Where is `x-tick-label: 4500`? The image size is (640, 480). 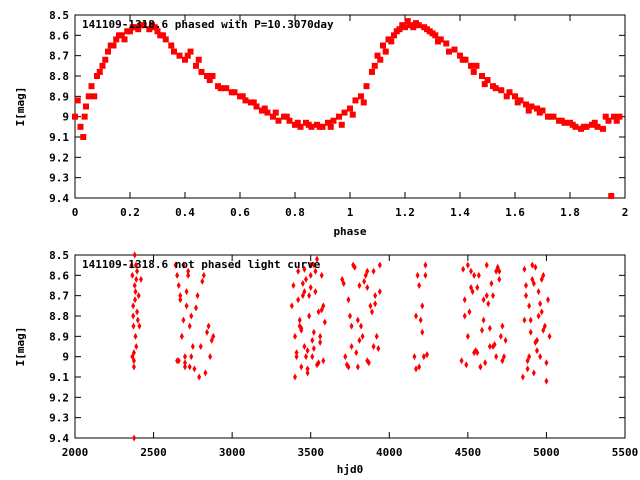 x-tick-label: 4500 is located at coordinates (468, 452).